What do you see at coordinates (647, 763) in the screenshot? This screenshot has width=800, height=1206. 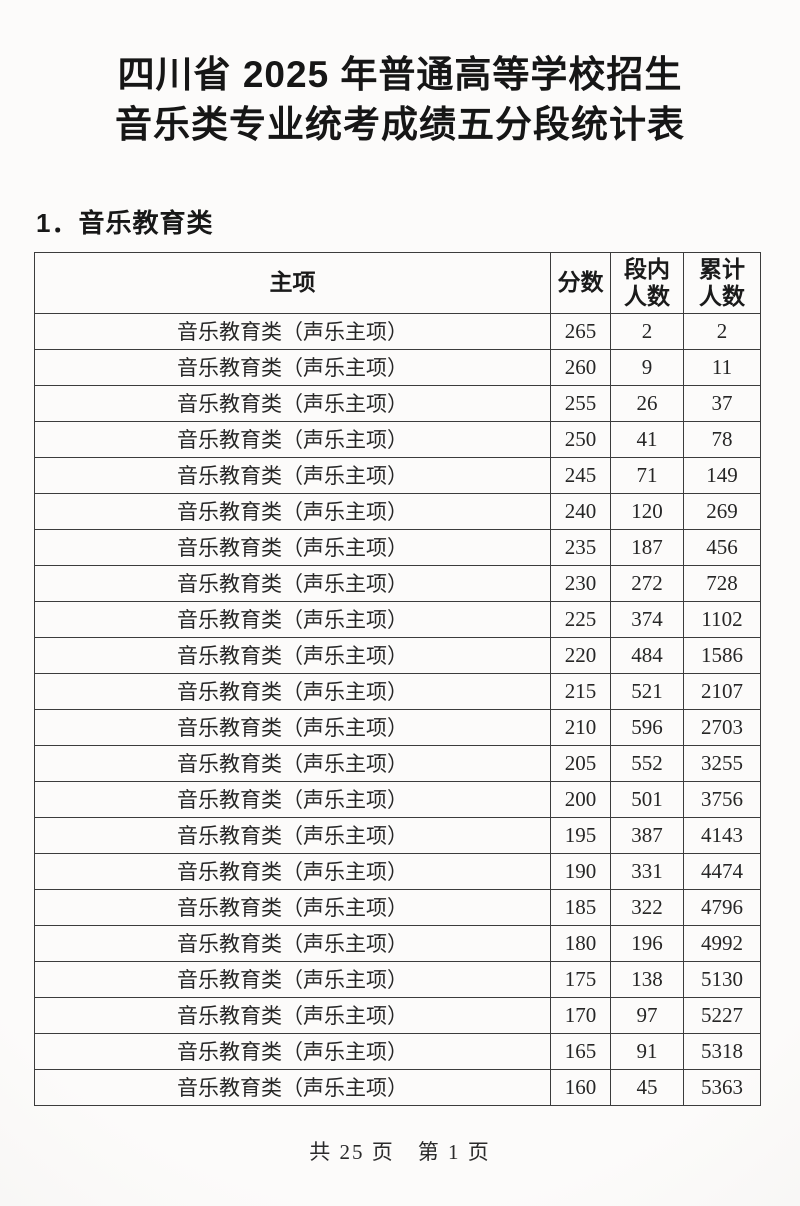 I see `cell-band-count: 552` at bounding box center [647, 763].